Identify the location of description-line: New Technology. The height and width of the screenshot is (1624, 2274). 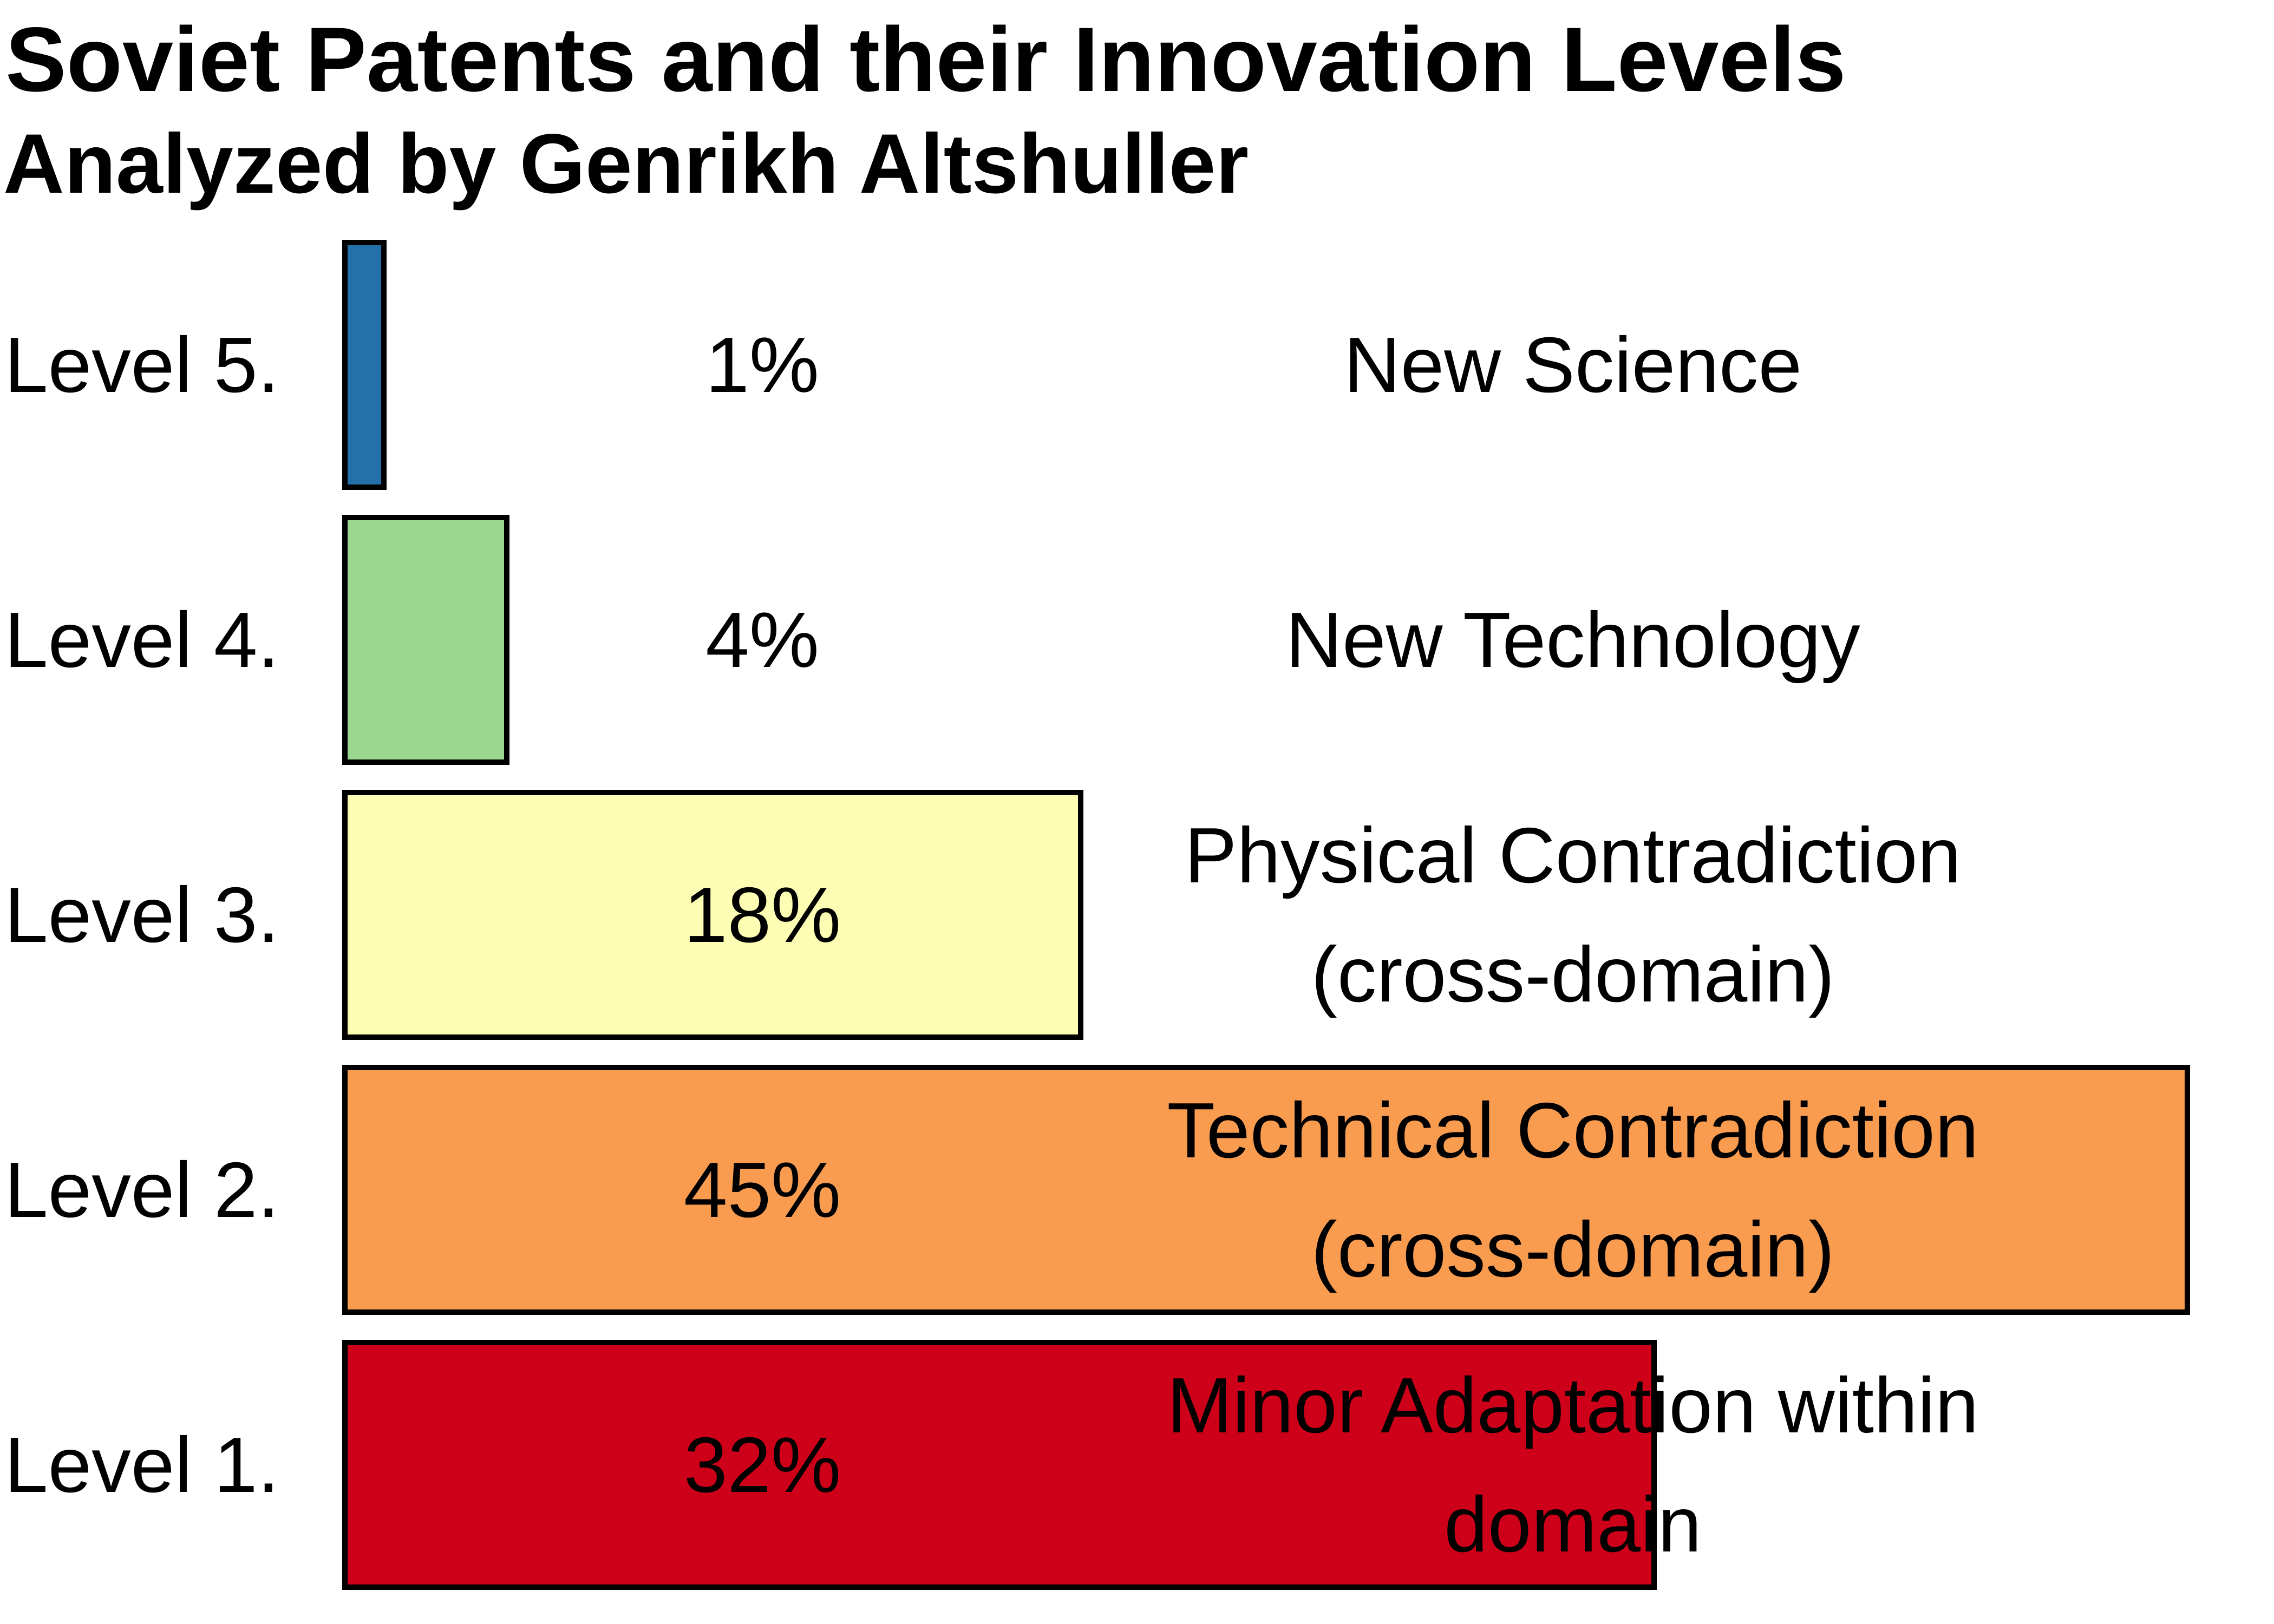
(1573, 640).